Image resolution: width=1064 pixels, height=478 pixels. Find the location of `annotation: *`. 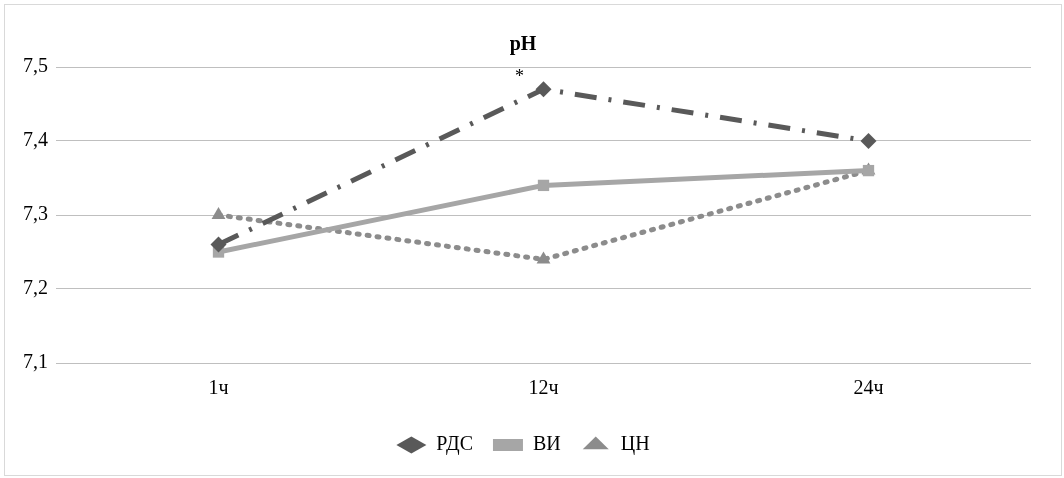

annotation: * is located at coordinates (519, 75).